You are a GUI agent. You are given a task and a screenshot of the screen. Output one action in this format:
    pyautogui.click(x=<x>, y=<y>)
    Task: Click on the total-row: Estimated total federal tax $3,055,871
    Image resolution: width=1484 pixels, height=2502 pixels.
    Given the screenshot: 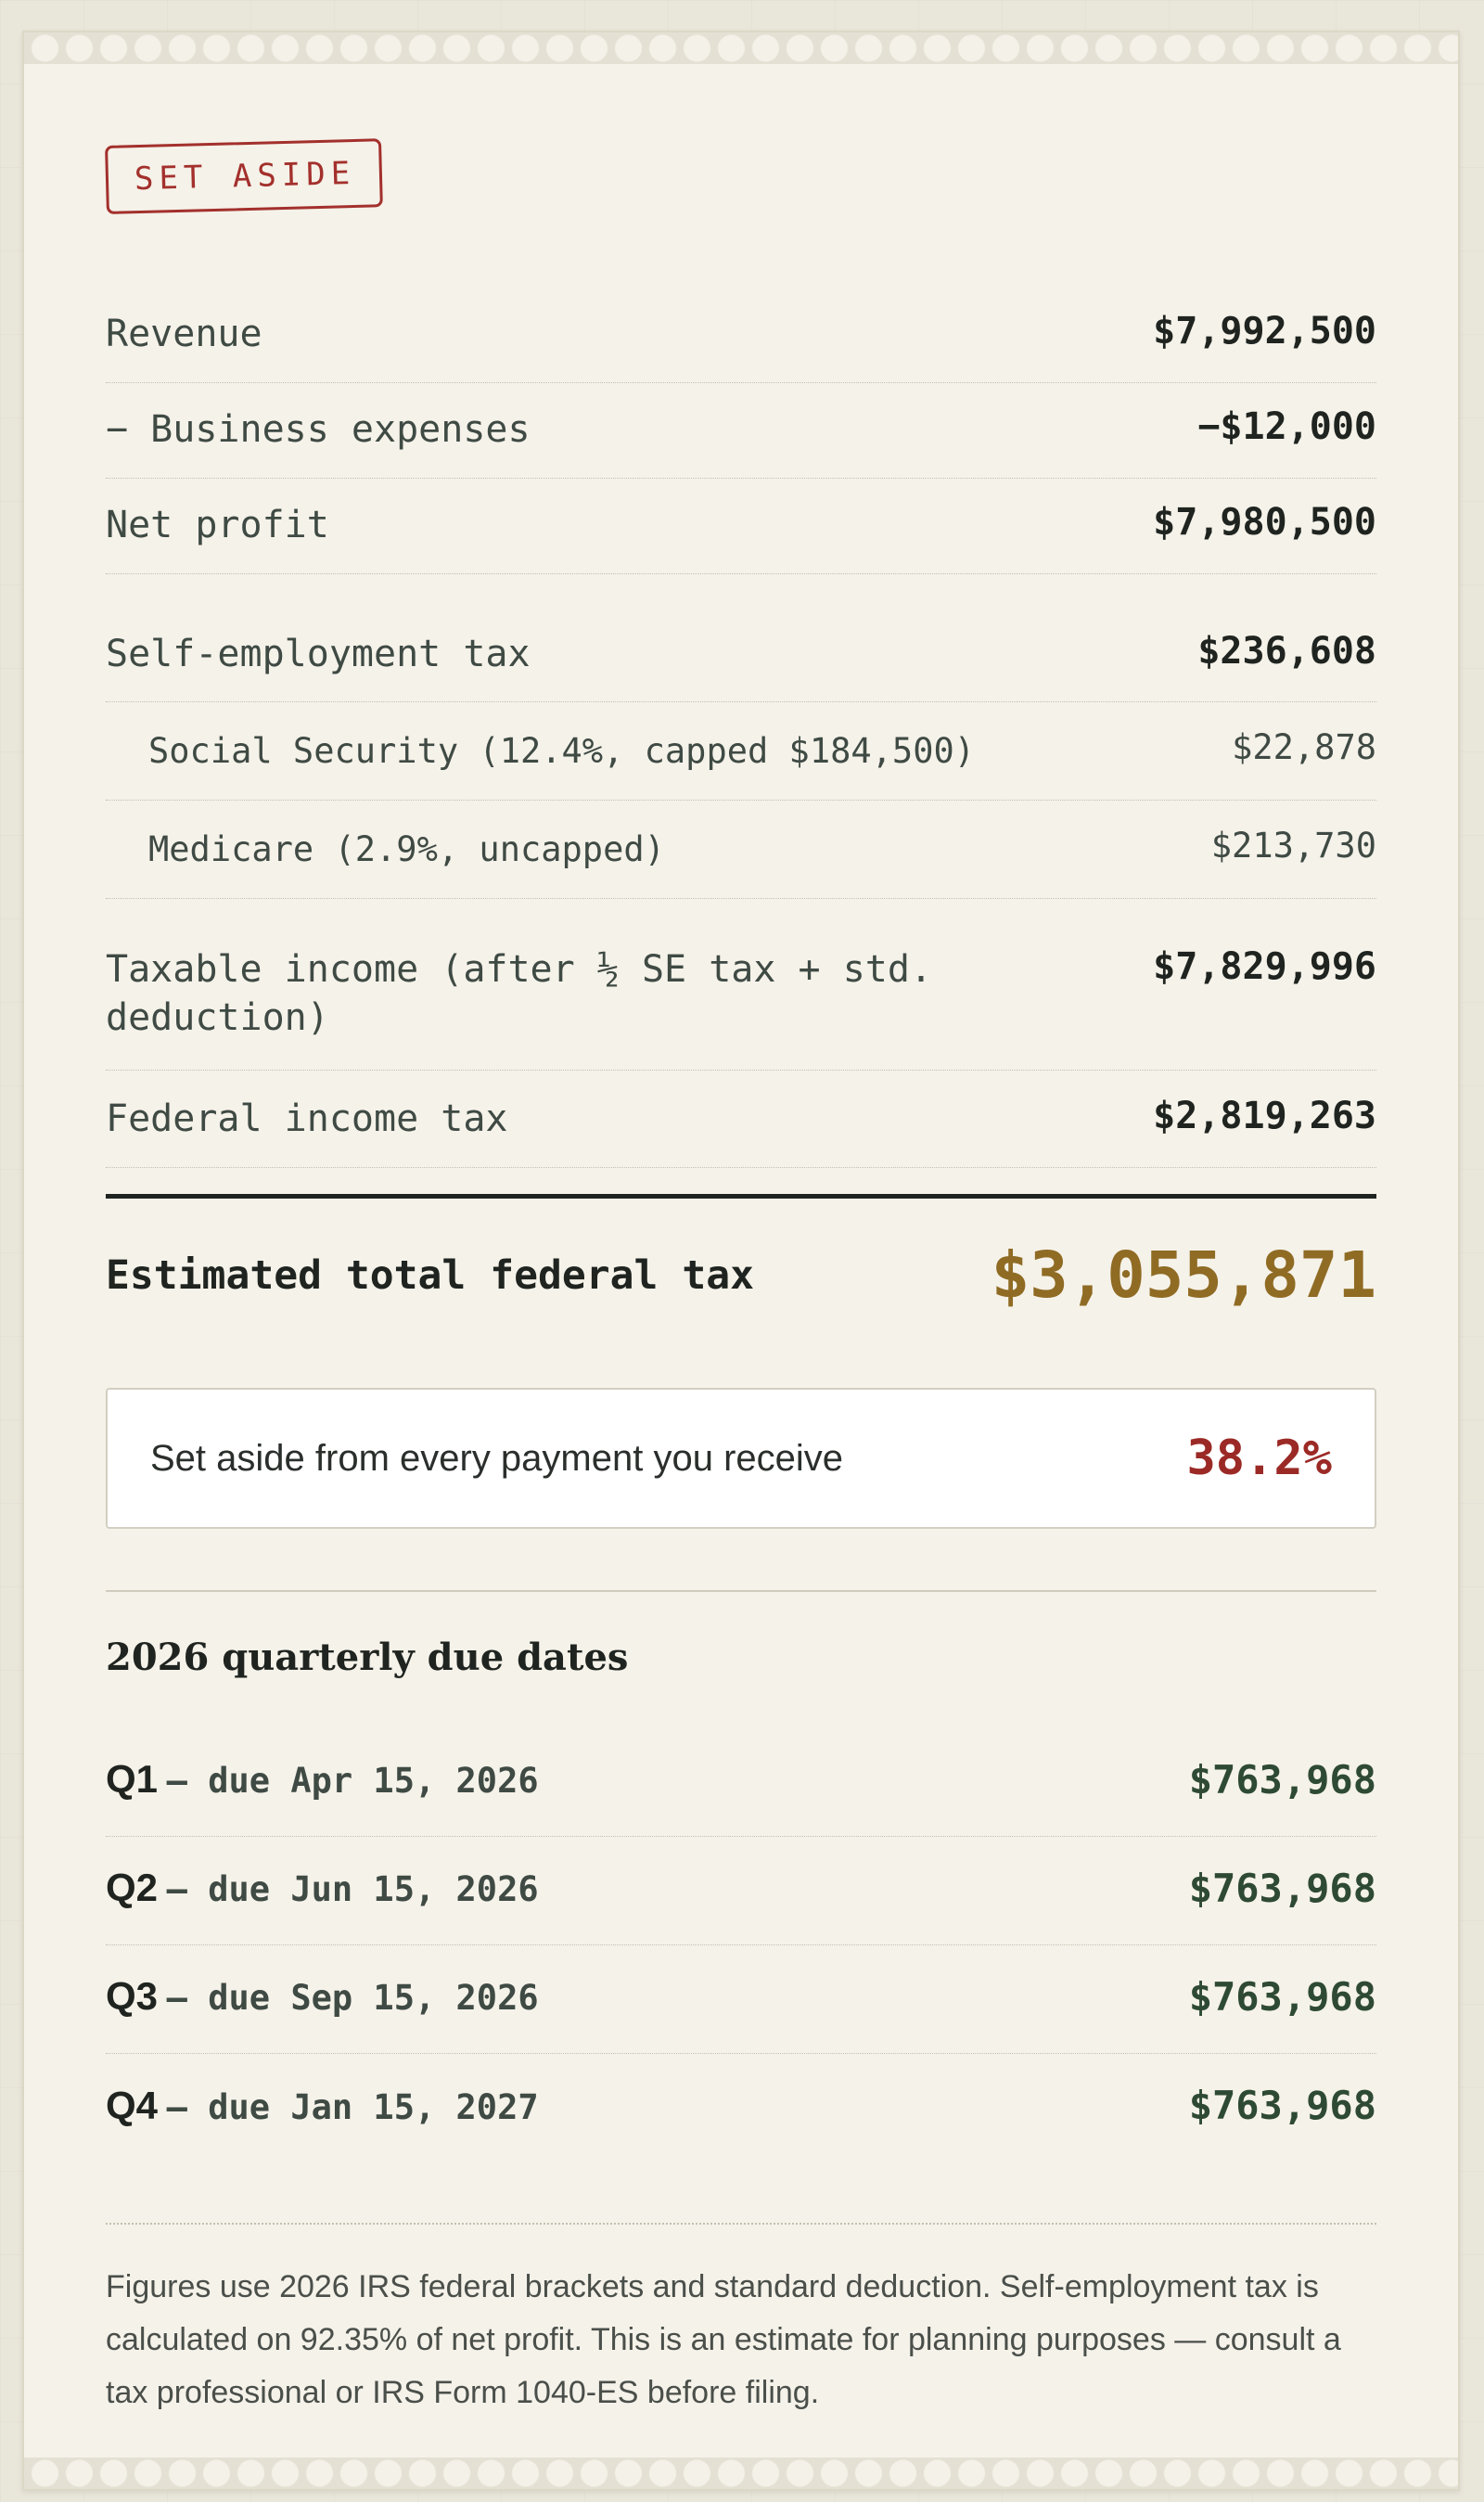 What is the action you would take?
    pyautogui.click(x=741, y=1275)
    